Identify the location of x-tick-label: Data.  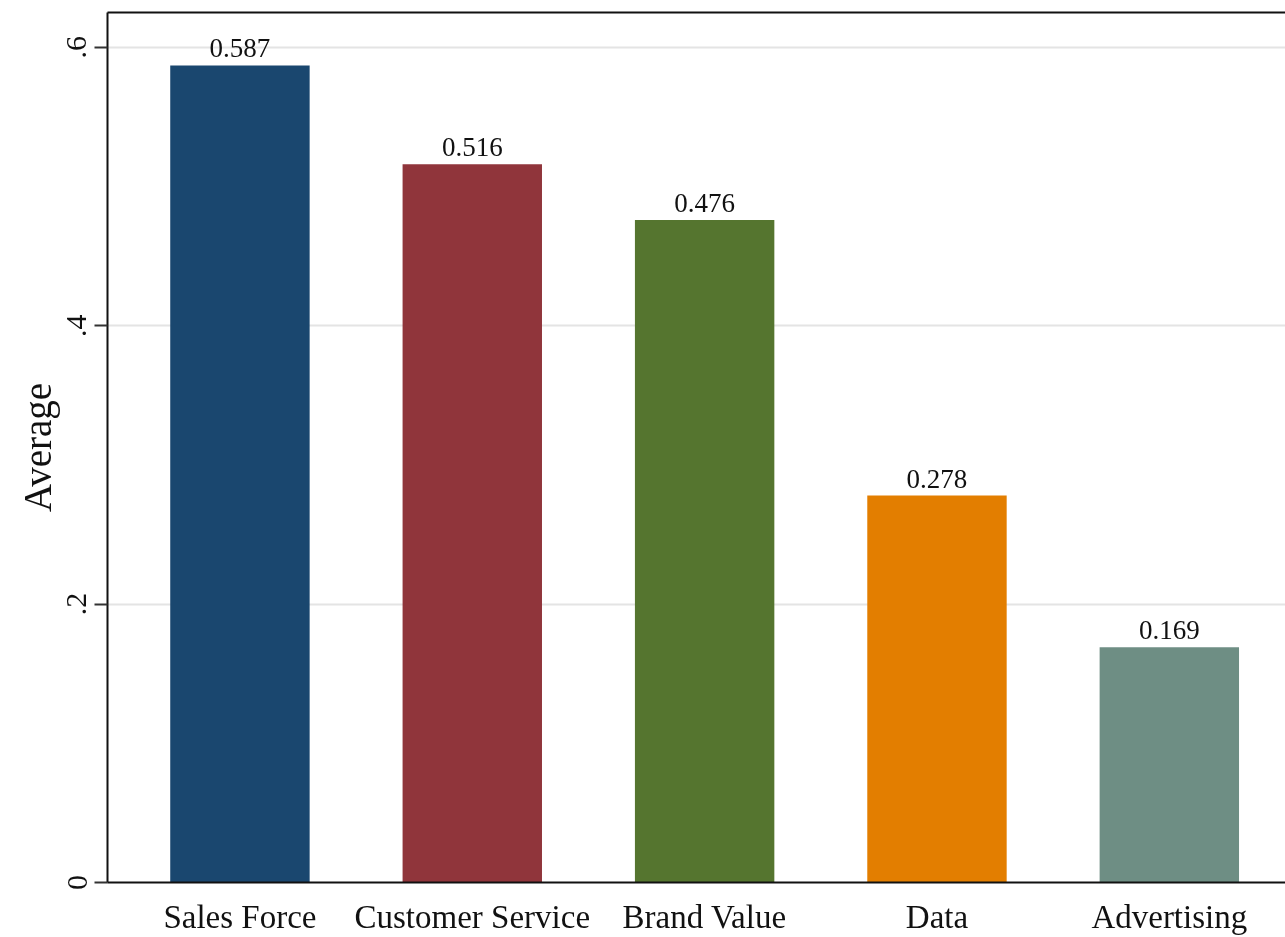
(937, 916).